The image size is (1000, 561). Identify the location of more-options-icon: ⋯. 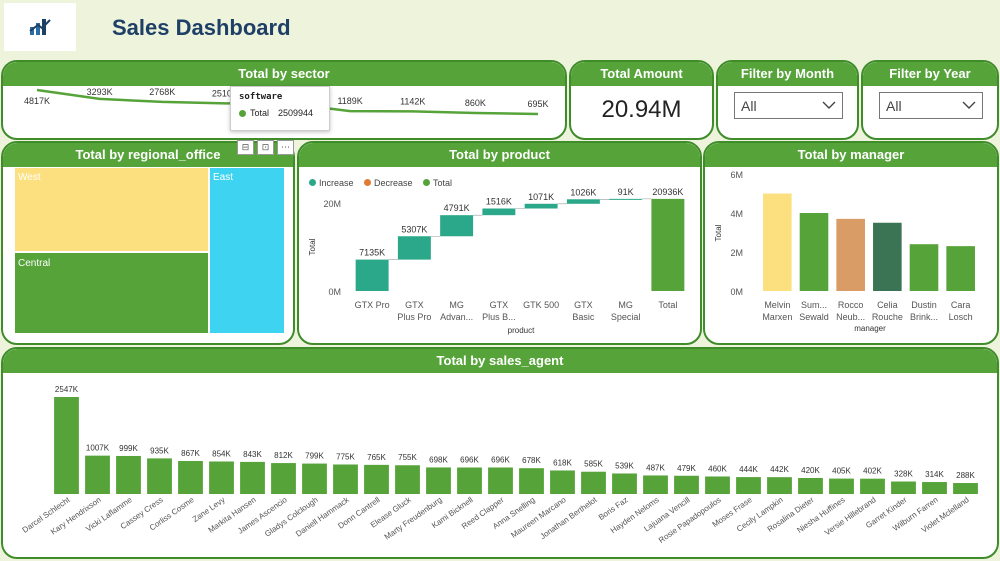
(285, 147).